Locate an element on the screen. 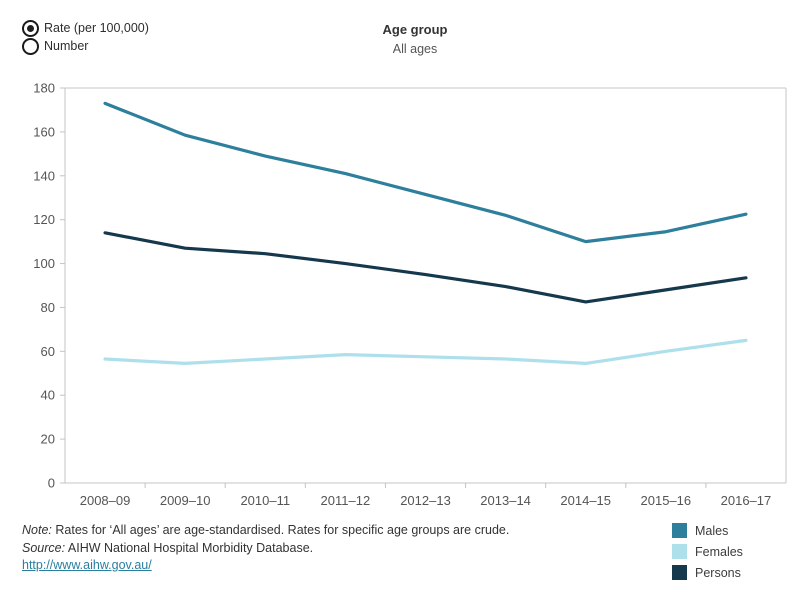  x-axis-tick-label: 2008–09 is located at coordinates (105, 500).